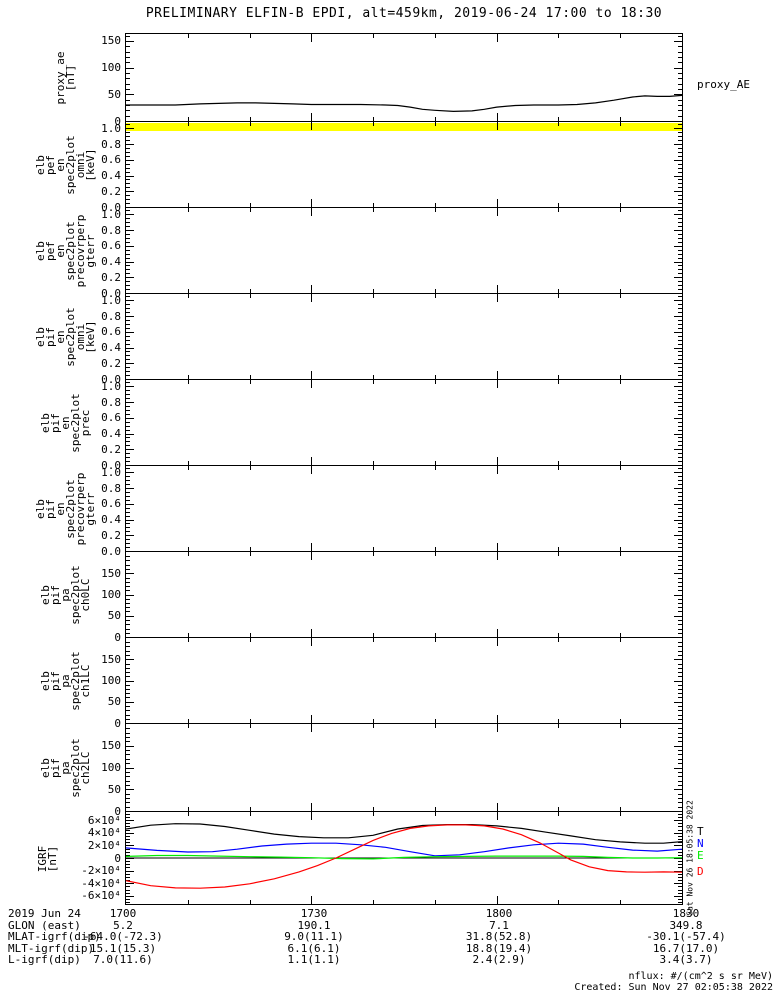 This screenshot has width=775, height=1000. I want to click on panel-igrf-ylabel: IGRF [nT], so click(47, 858).